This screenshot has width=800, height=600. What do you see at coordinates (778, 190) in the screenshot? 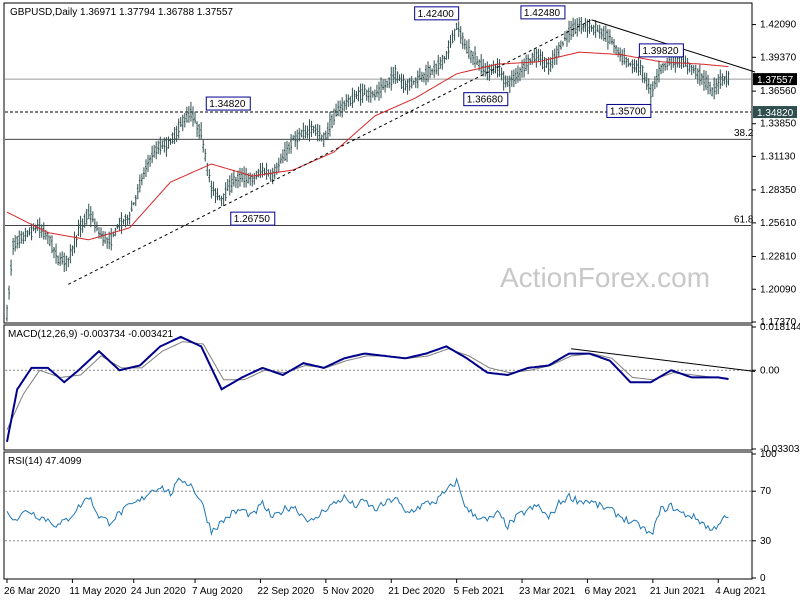
I see `price-tick-label: 1.28350` at bounding box center [778, 190].